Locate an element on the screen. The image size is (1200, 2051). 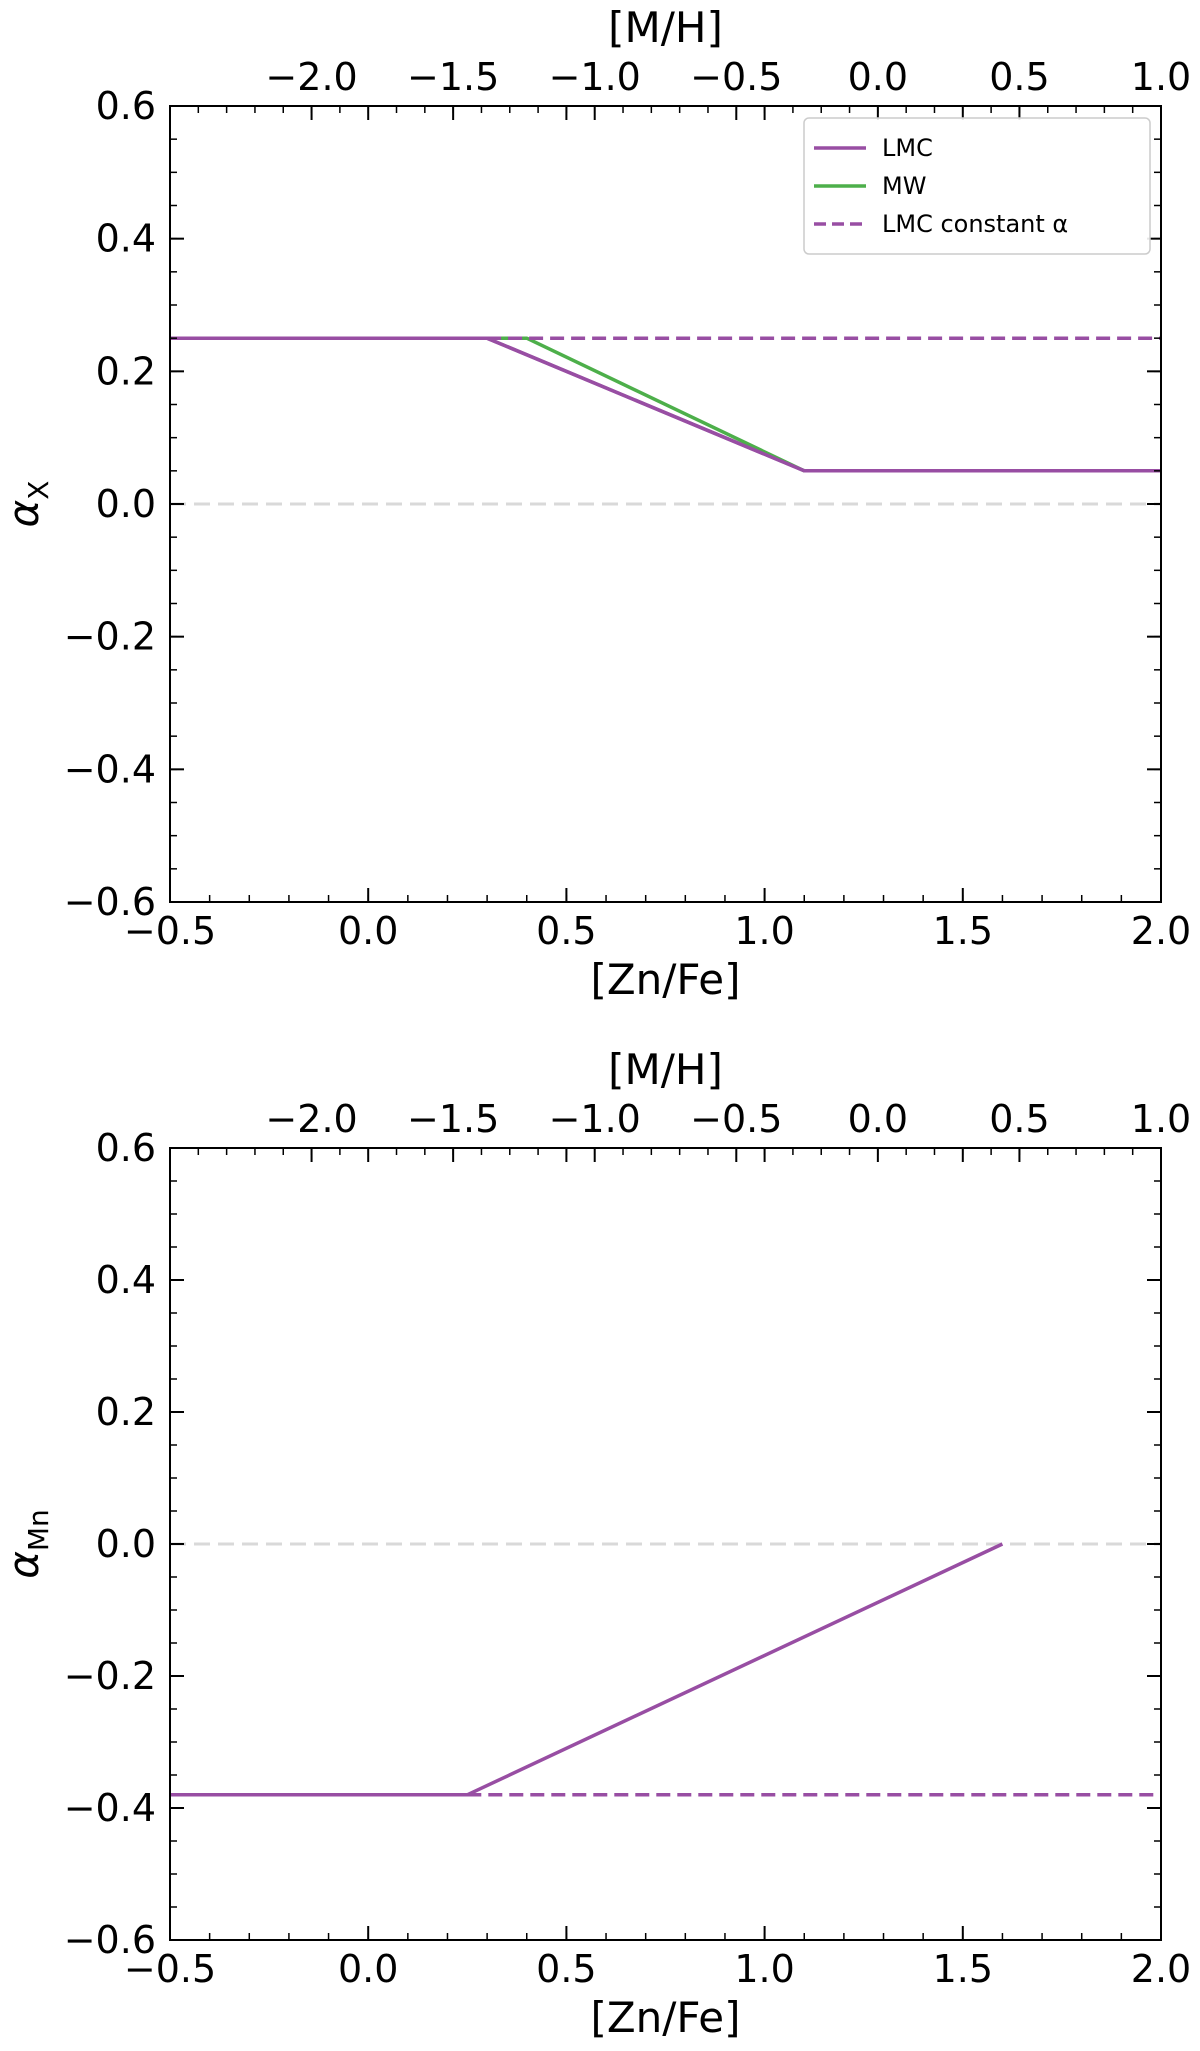
panel-bottom-xtick-label: 2.0 is located at coordinates (1161, 1969).